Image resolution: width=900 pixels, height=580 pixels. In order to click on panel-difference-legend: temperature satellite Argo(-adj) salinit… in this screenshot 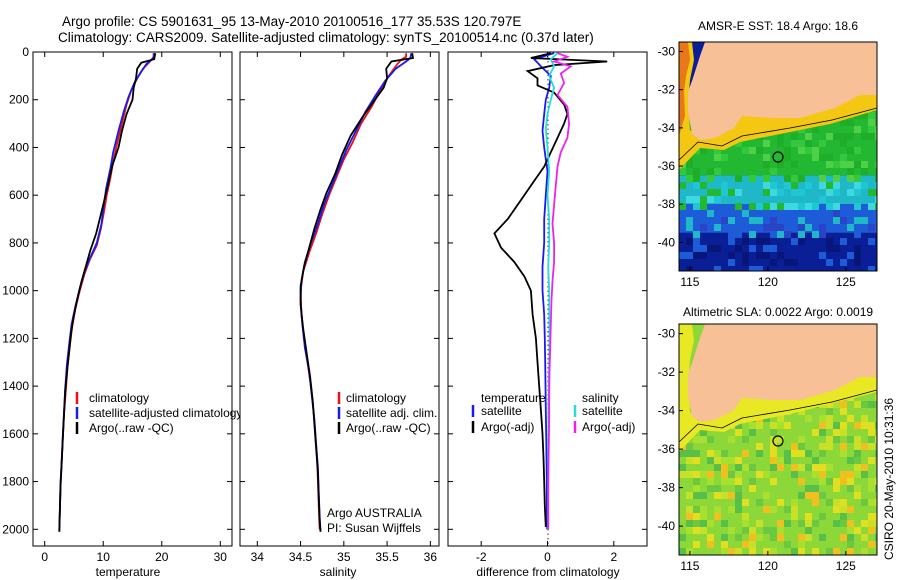, I will do `click(553, 412)`.